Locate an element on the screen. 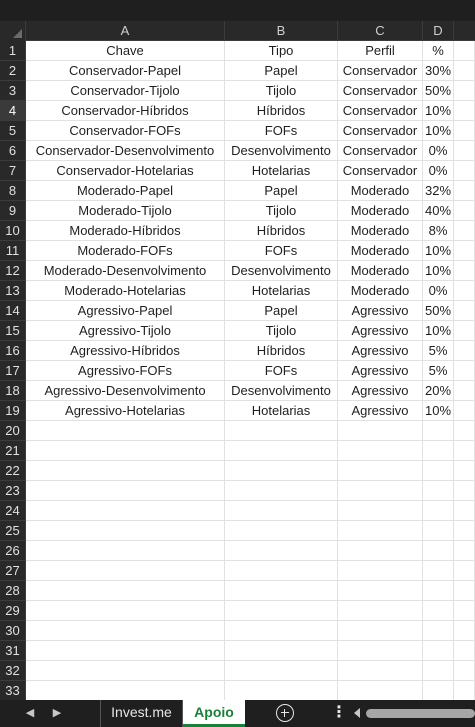  cell-e17 is located at coordinates (464, 371).